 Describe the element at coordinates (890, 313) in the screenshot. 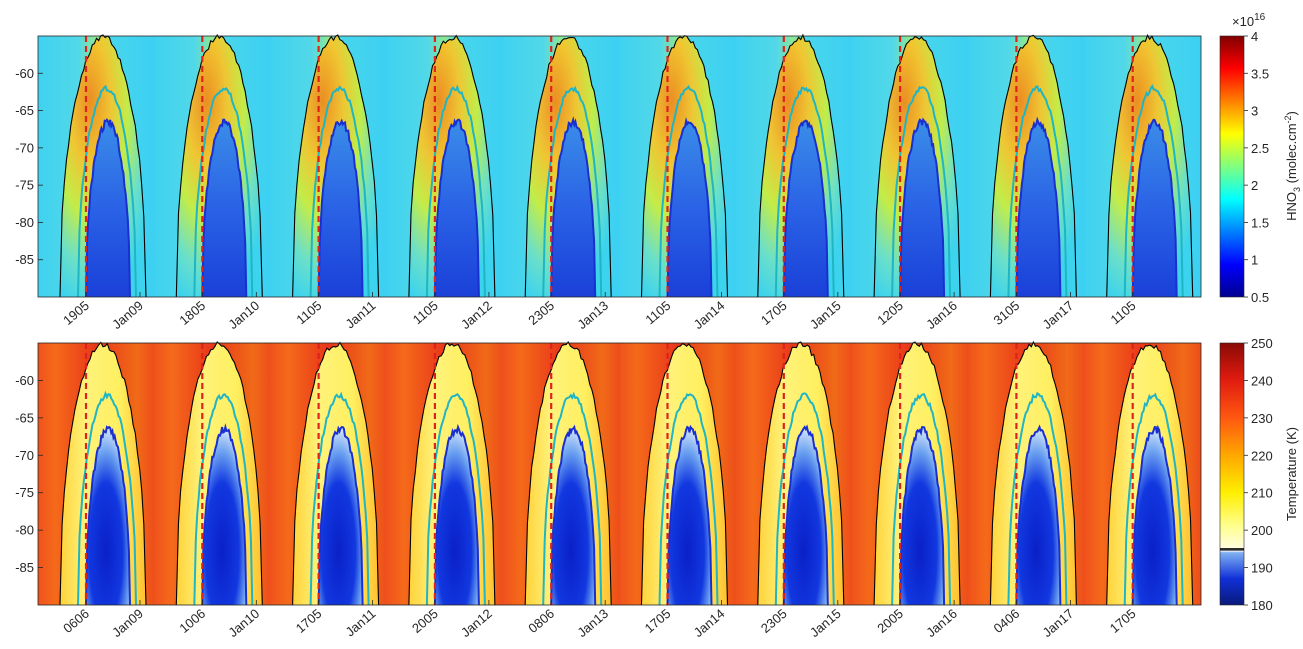

I see `x-tick-label-onset: 1205` at that location.